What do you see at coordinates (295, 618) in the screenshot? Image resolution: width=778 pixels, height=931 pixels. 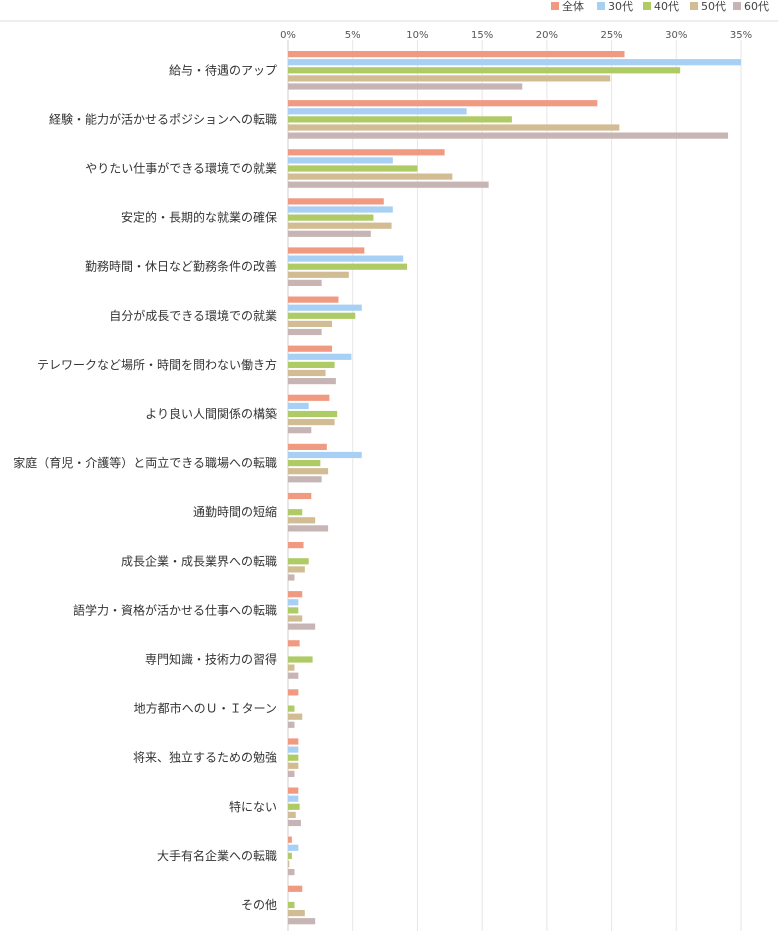 I see `bar-50代-11` at bounding box center [295, 618].